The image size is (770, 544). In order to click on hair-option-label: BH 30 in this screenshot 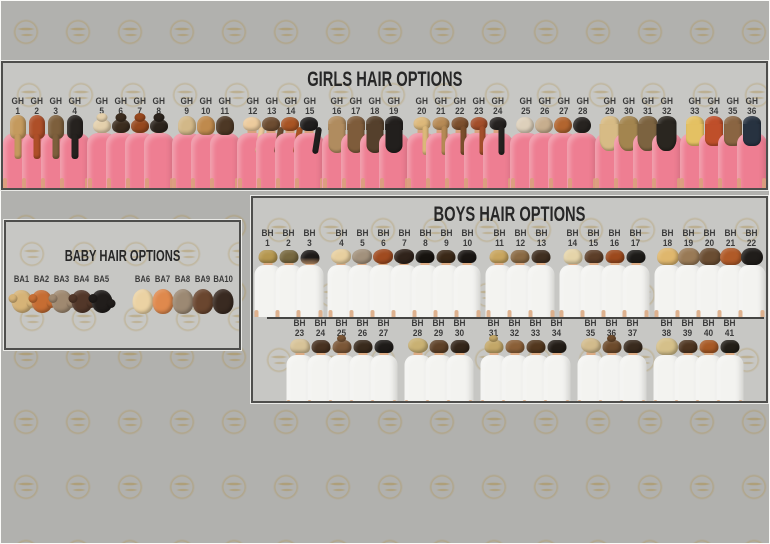, I will do `click(460, 328)`.